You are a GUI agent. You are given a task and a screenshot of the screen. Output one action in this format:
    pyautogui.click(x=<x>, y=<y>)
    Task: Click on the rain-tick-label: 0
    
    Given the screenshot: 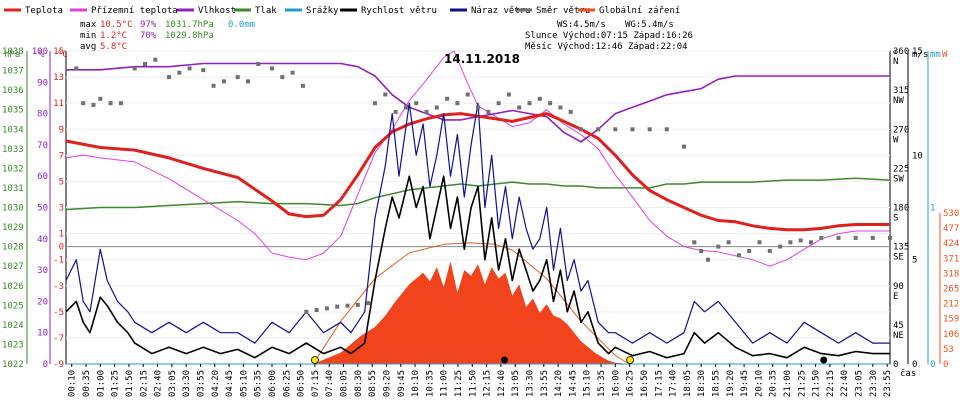 What is the action you would take?
    pyautogui.click(x=932, y=365)
    